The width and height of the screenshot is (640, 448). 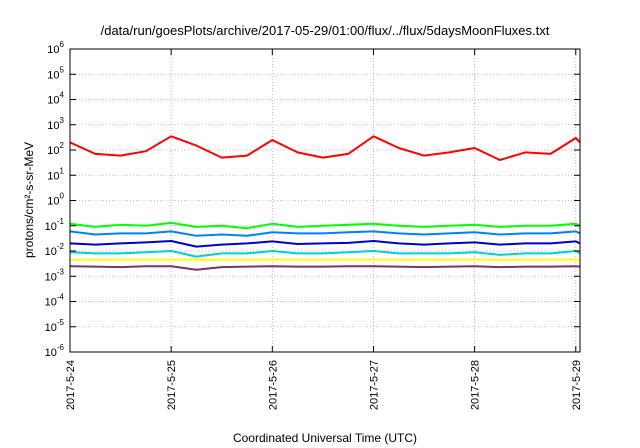 What do you see at coordinates (61, 322) in the screenshot?
I see `y-tick-exponent: -5` at bounding box center [61, 322].